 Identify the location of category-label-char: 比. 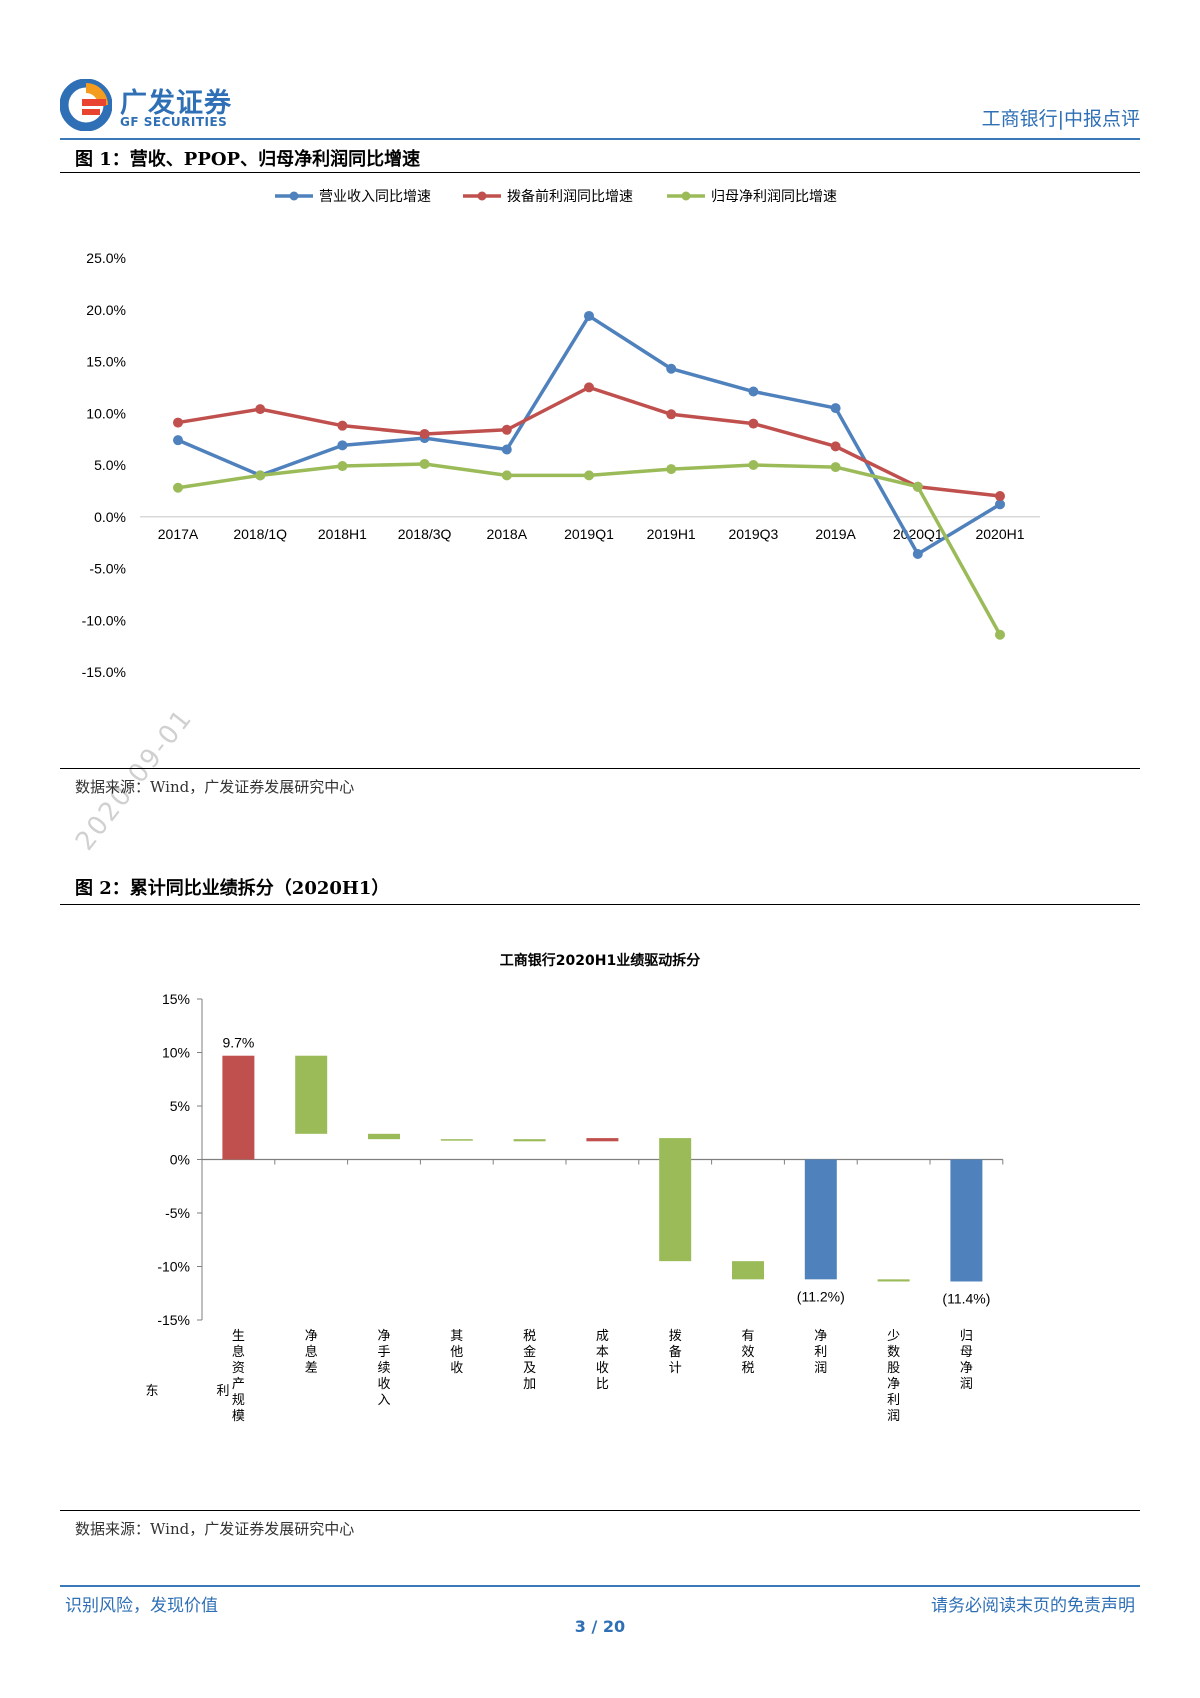
(602, 1384).